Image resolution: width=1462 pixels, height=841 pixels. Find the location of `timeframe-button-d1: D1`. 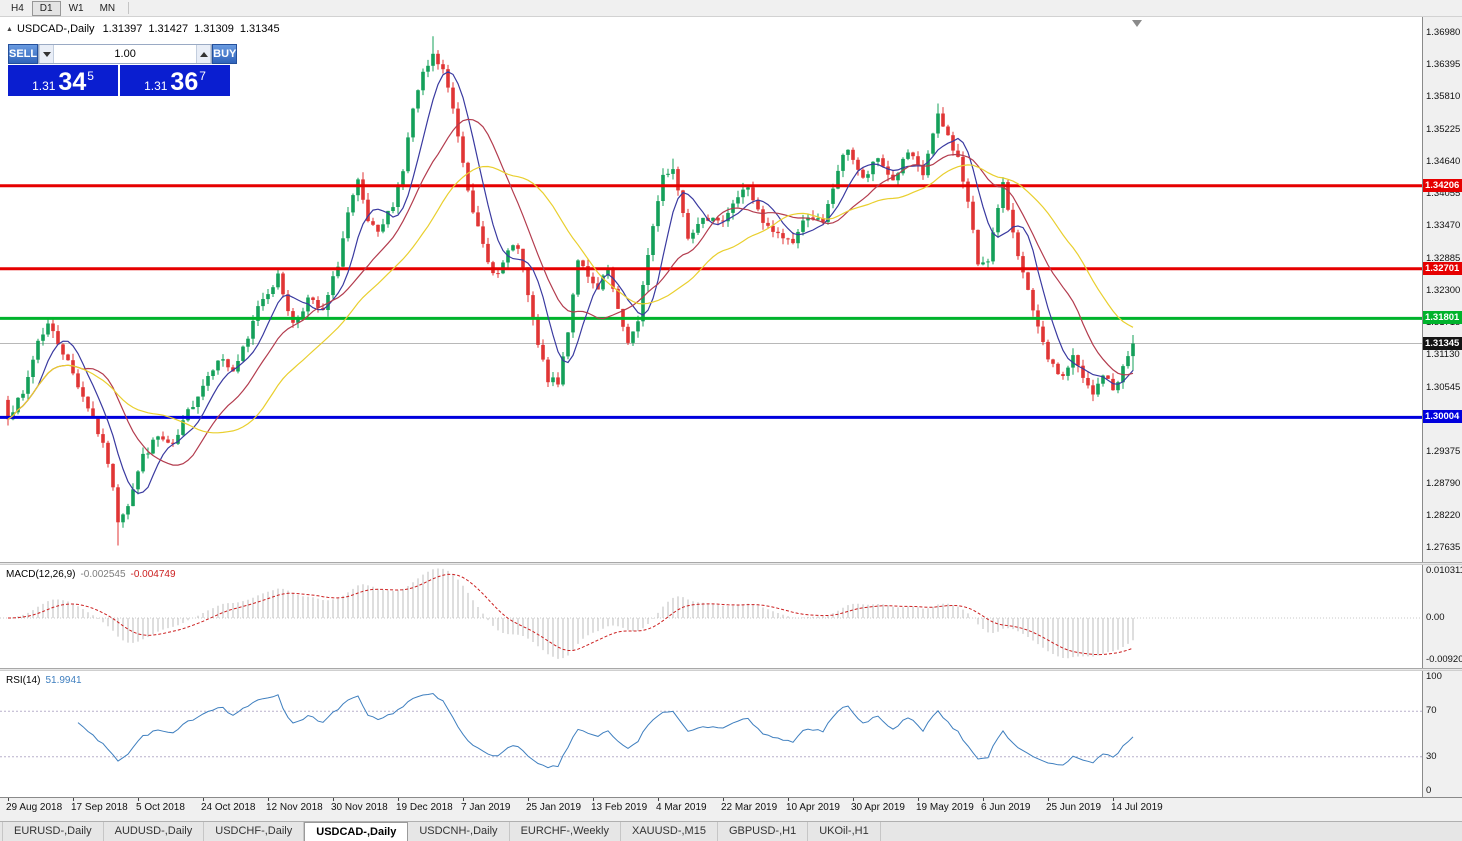

timeframe-button-d1: D1 is located at coordinates (46, 8).